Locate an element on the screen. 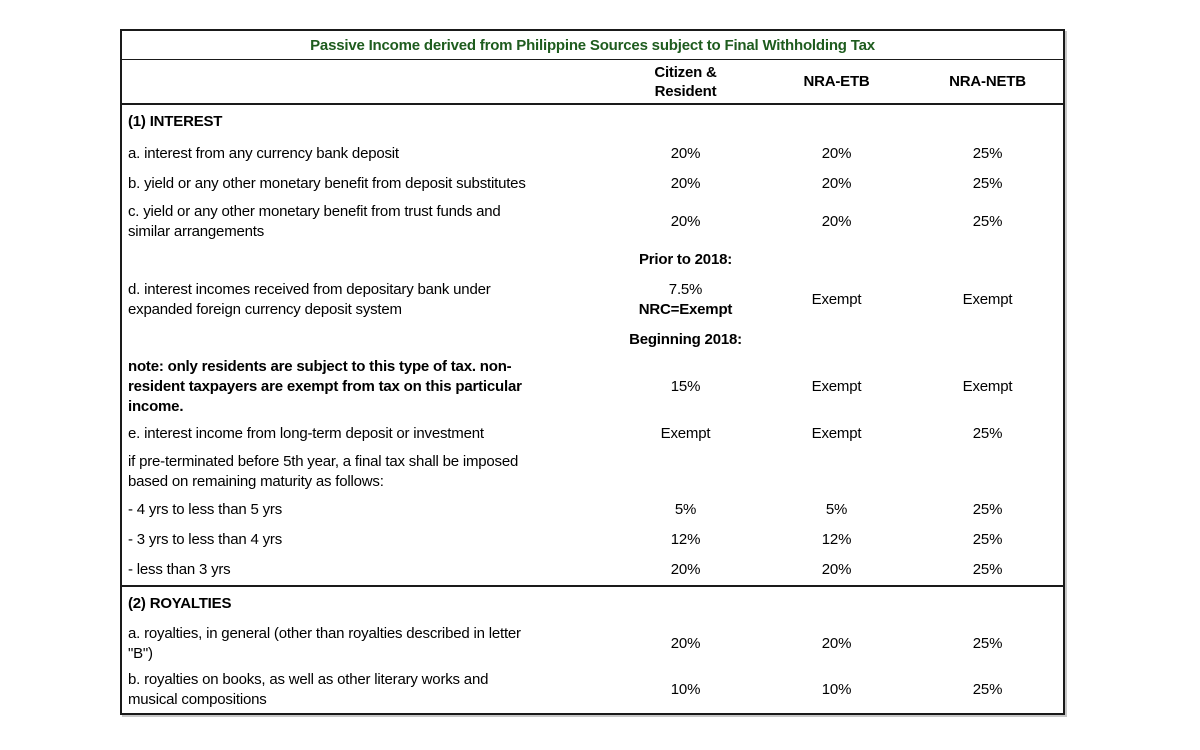 The image size is (1200, 750). rate-cell-nra-etb: 10% is located at coordinates (836, 689).